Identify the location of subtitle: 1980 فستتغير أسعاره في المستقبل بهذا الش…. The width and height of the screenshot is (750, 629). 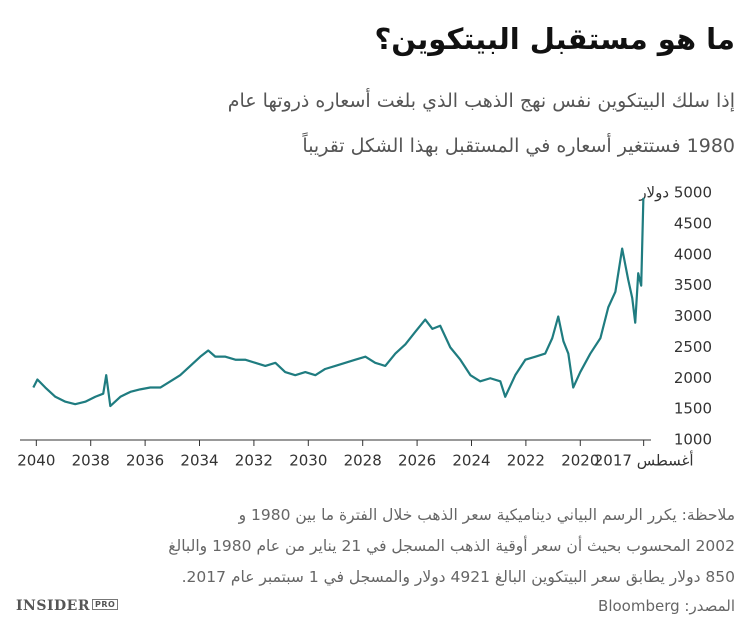
(518, 146).